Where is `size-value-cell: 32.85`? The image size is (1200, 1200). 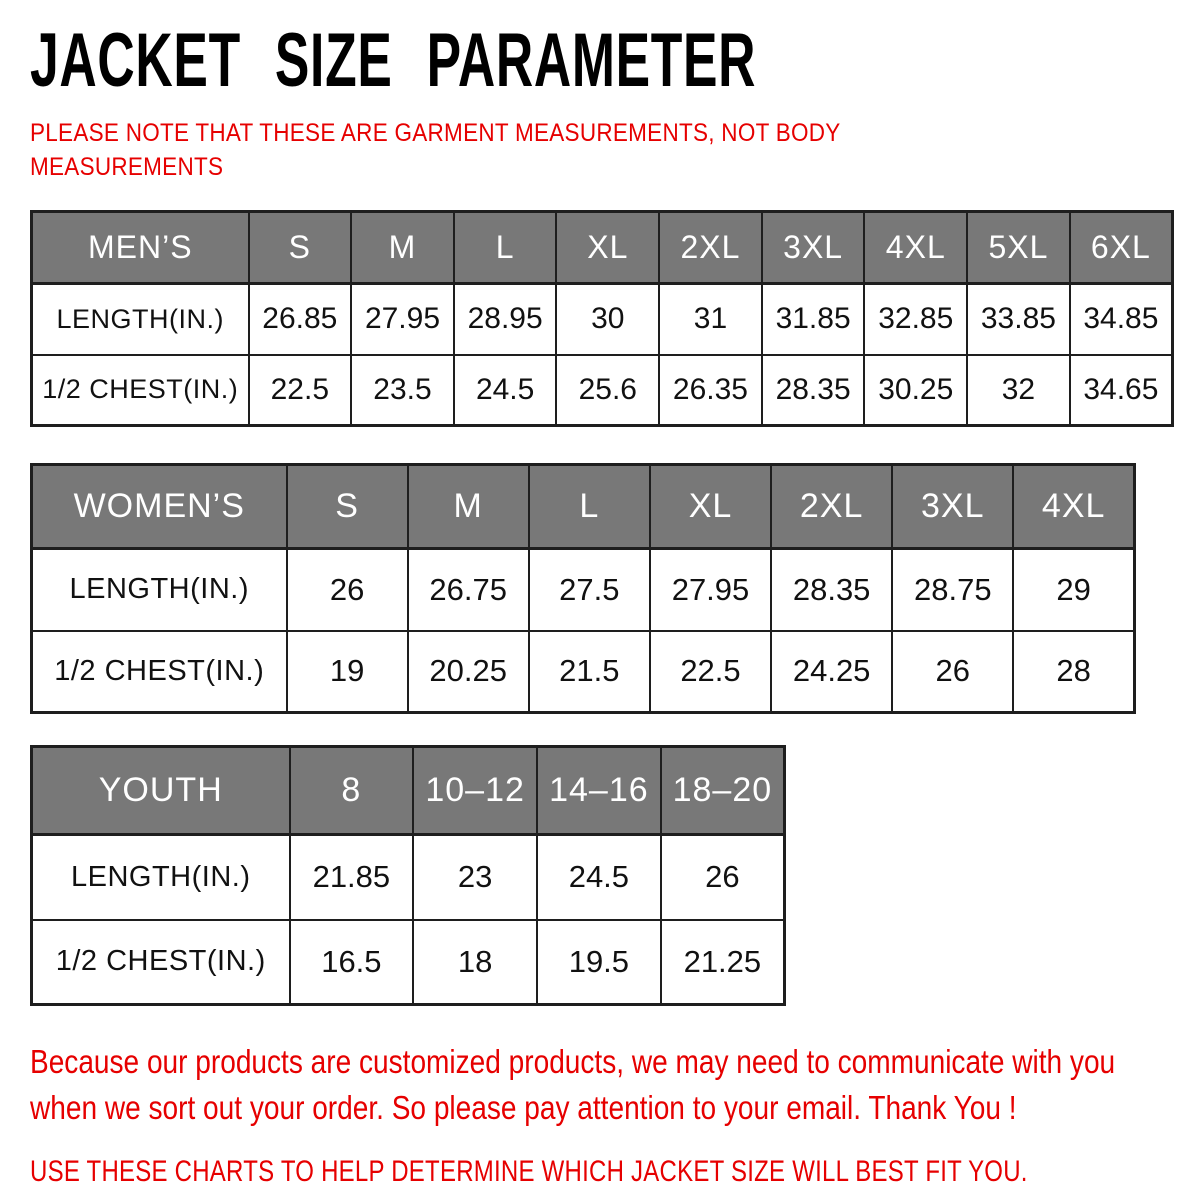
size-value-cell: 32.85 is located at coordinates (916, 319).